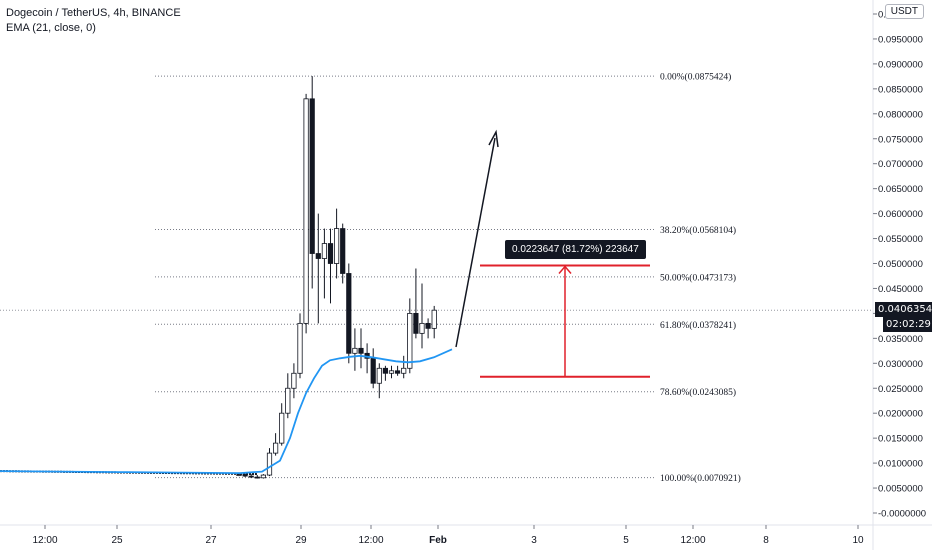 This screenshot has width=932, height=550. What do you see at coordinates (900, 39) in the screenshot?
I see `price-tick-label: 0.0950000` at bounding box center [900, 39].